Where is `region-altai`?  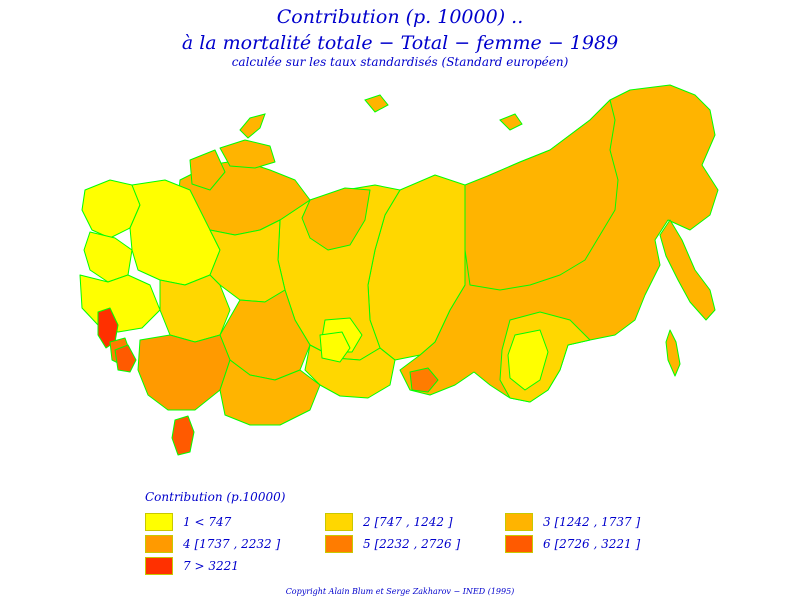 region-altai is located at coordinates (335, 347).